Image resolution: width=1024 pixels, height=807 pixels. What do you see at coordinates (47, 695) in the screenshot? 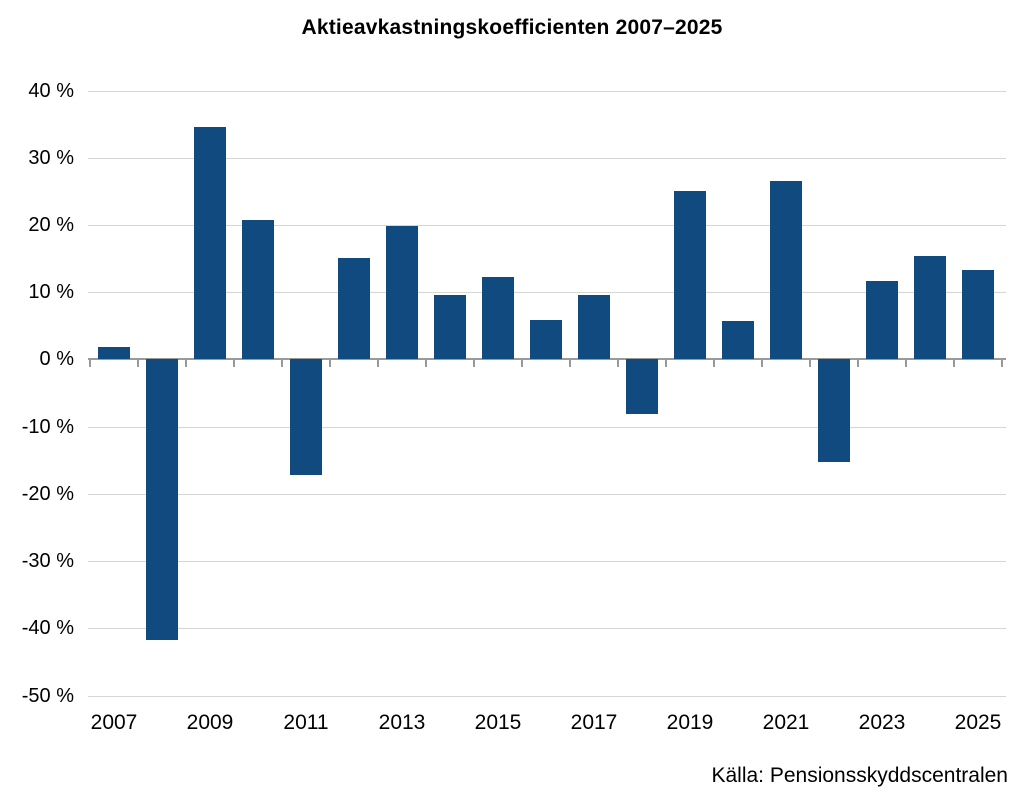
I see `y-axis-tick-label: -50 %` at bounding box center [47, 695].